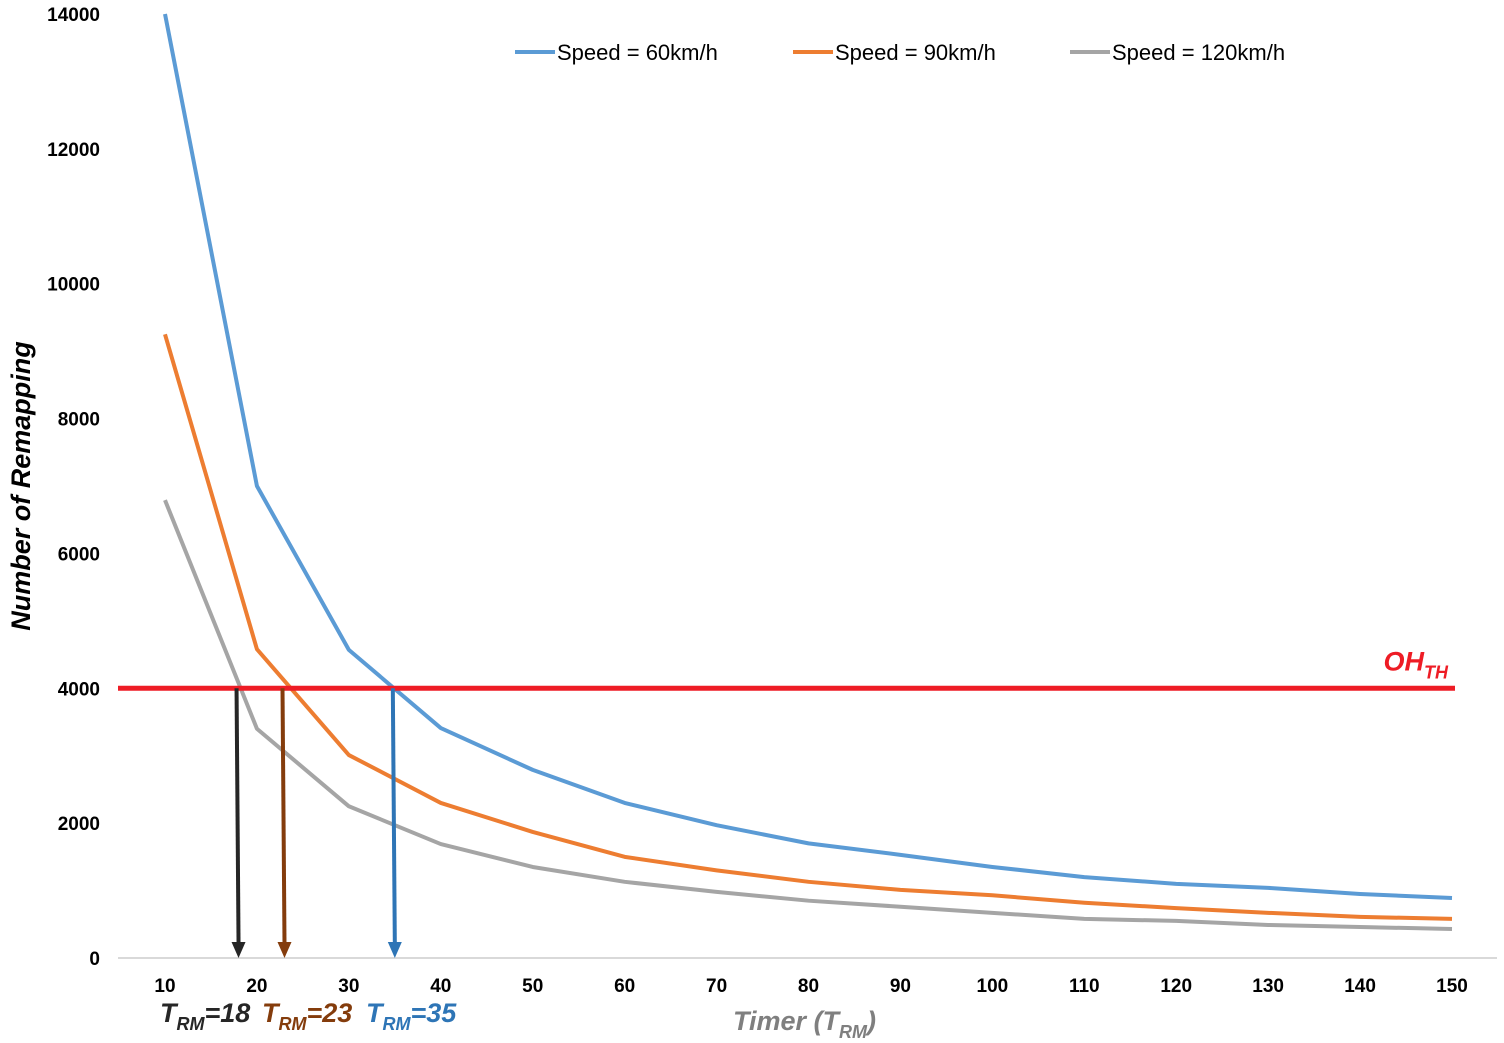  What do you see at coordinates (993, 986) in the screenshot?
I see `x-tick-label: 100` at bounding box center [993, 986].